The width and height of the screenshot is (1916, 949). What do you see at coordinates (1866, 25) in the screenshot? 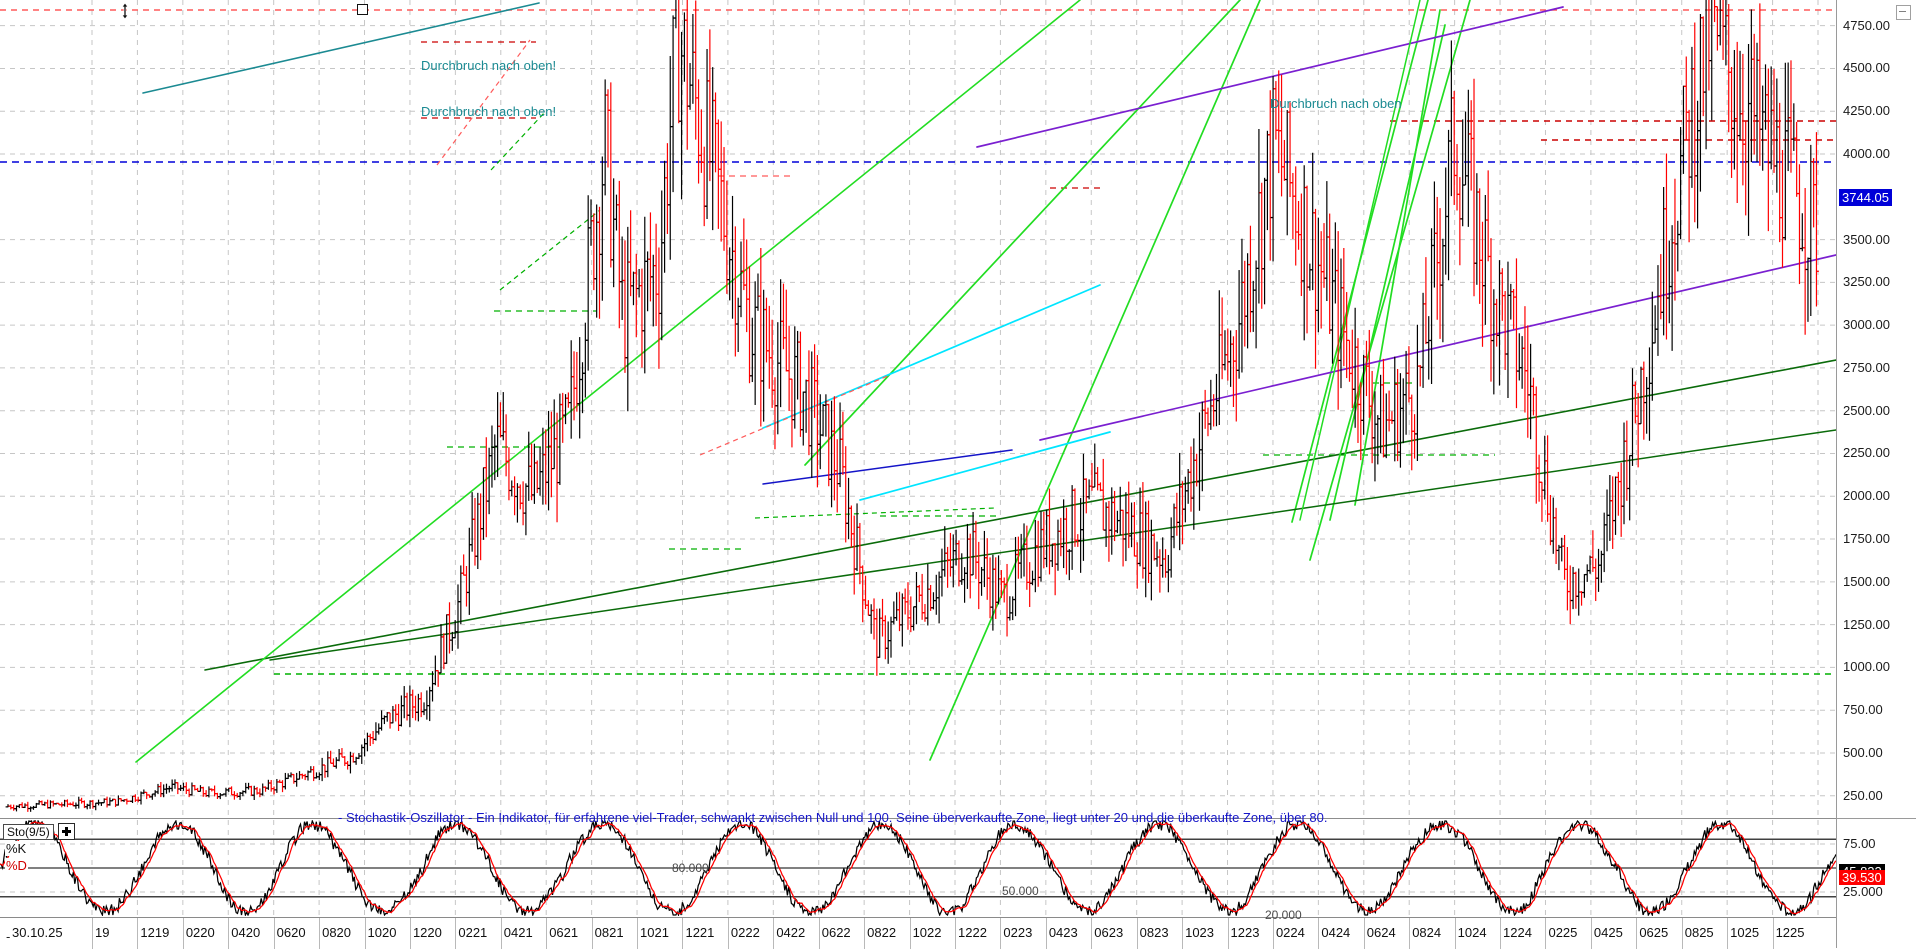
I see `price-tick: 4750.00` at bounding box center [1866, 25].